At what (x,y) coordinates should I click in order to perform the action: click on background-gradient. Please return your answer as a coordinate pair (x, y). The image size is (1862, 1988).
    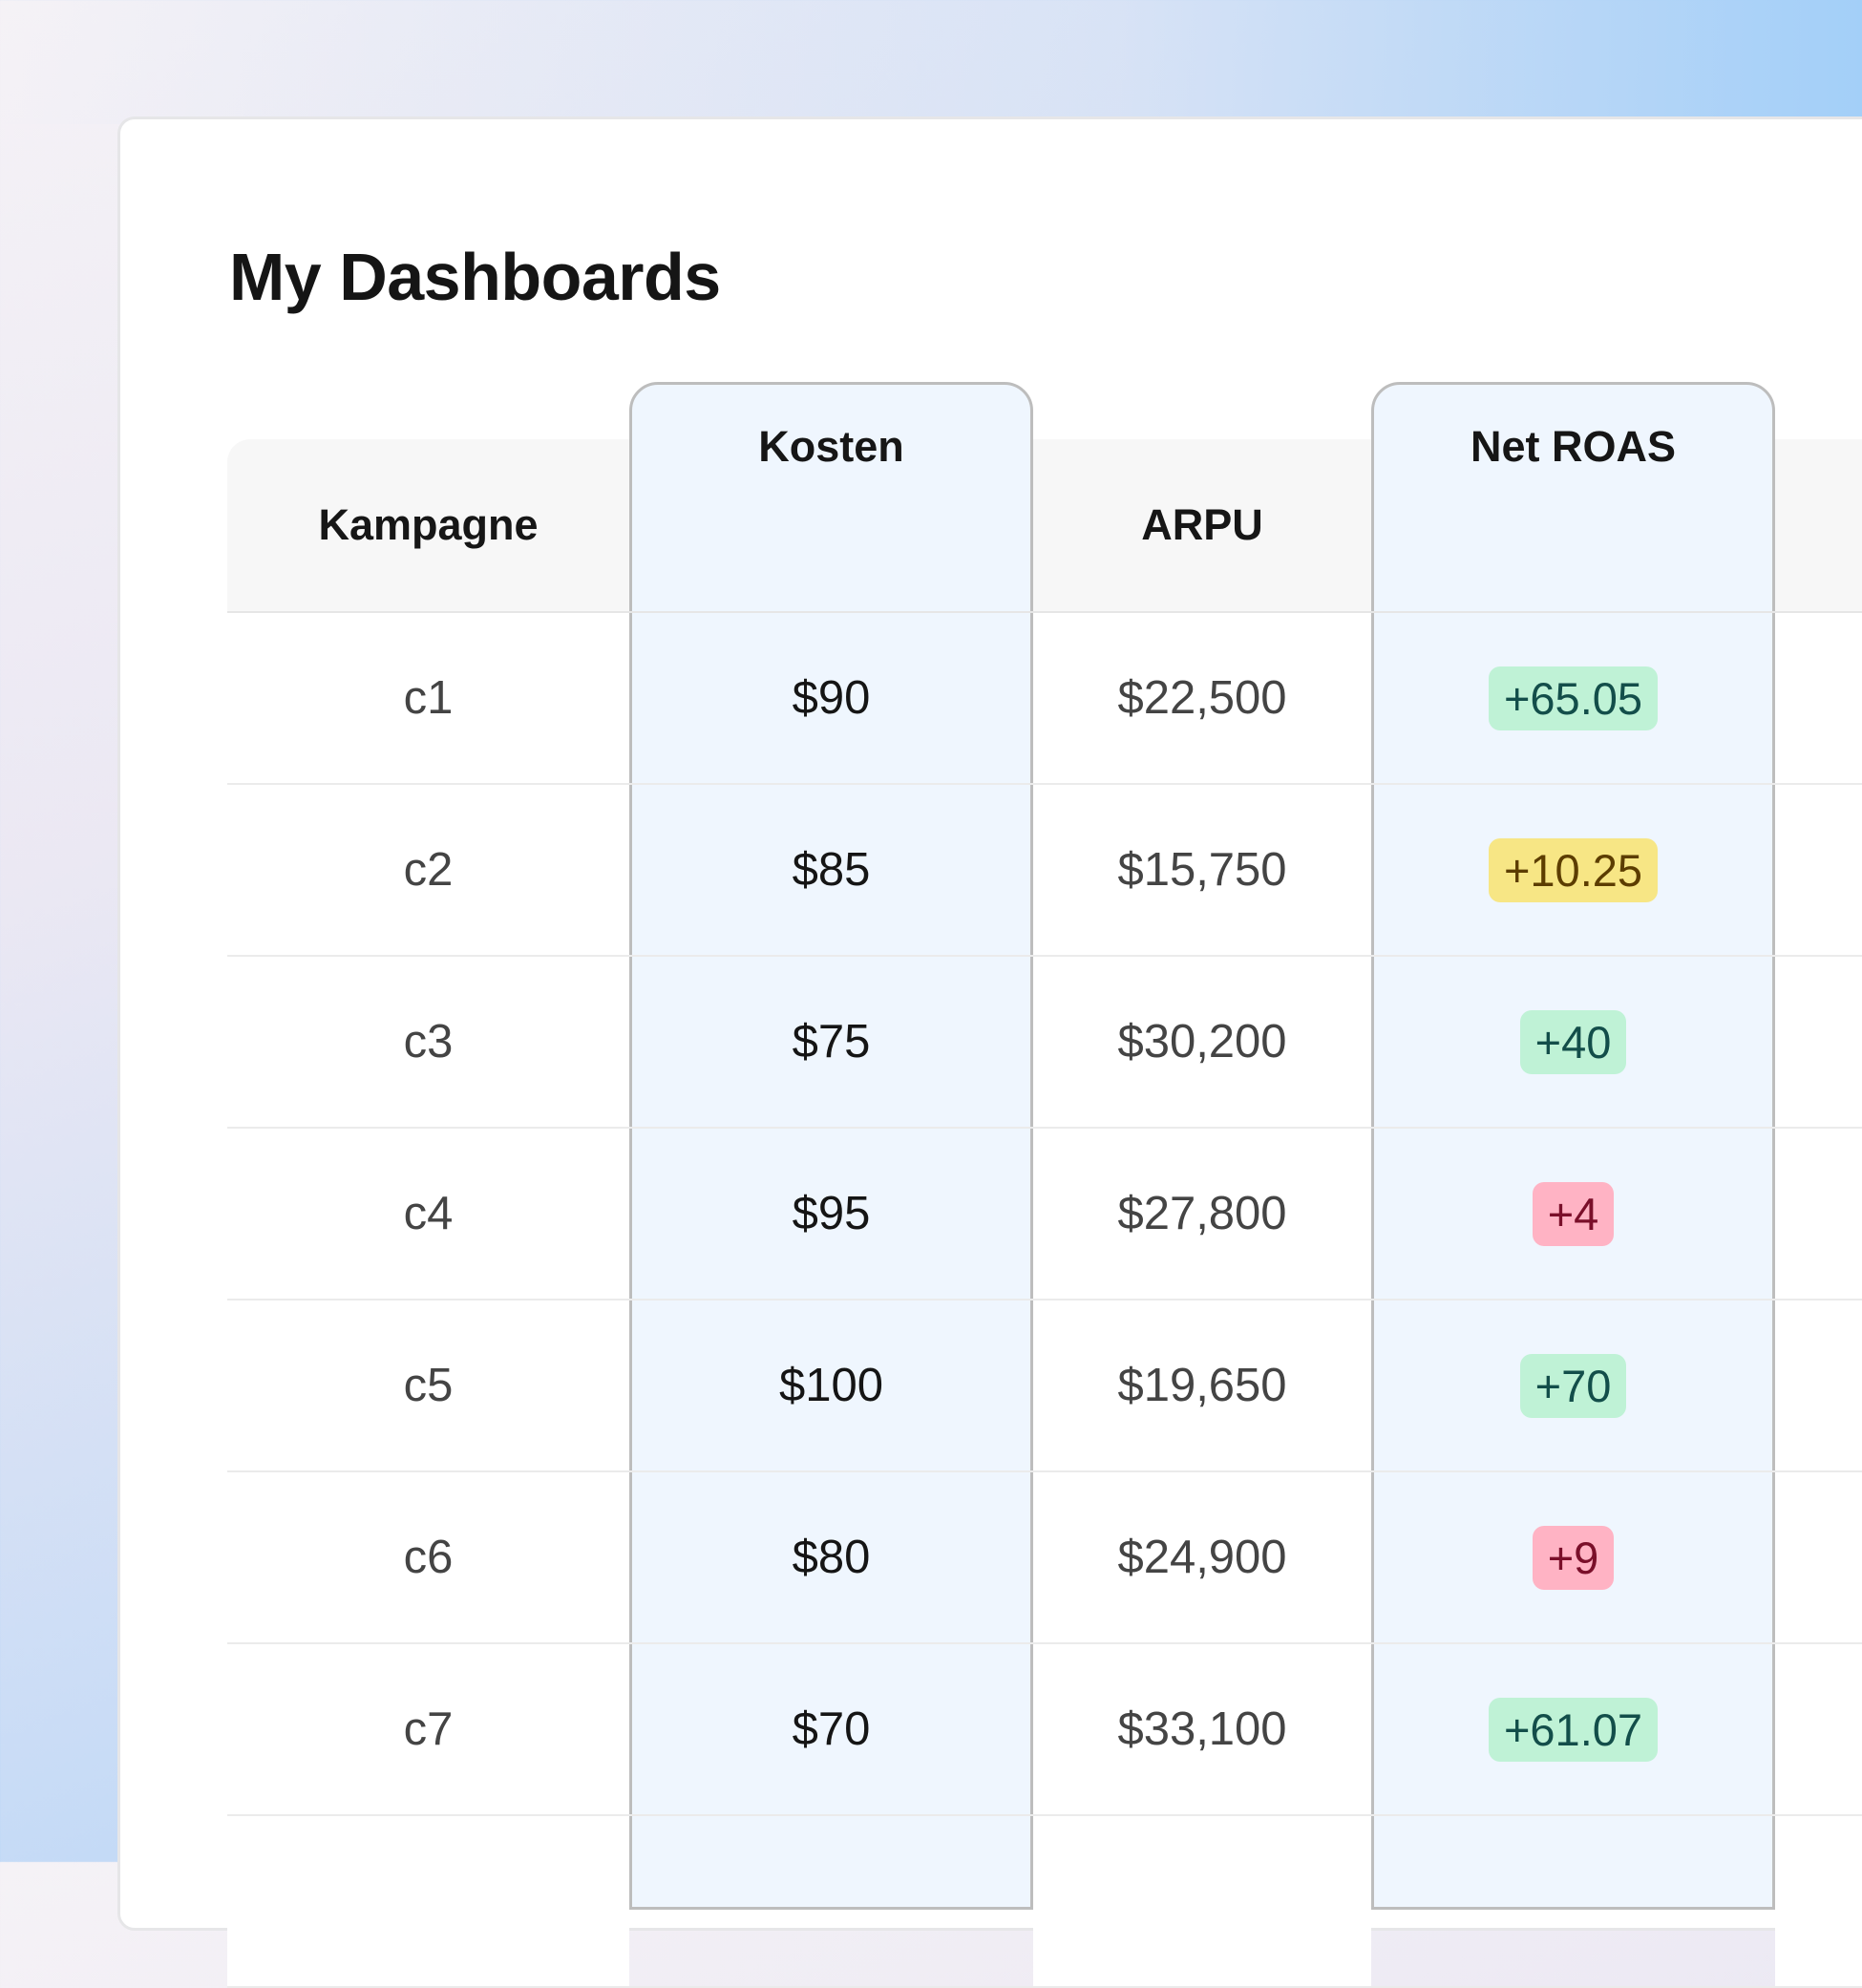
    Looking at the image, I should click on (931, 62).